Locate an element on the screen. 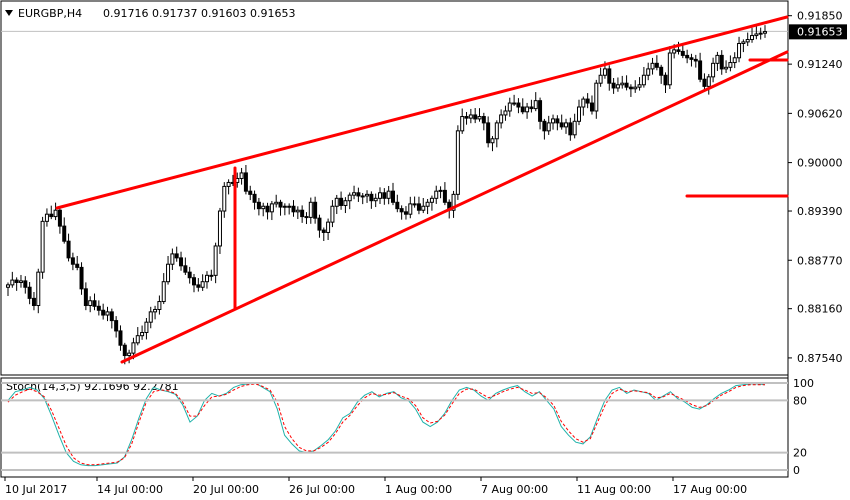 This screenshot has height=500, width=850. price-tick-label: 0.88770 is located at coordinates (820, 260).